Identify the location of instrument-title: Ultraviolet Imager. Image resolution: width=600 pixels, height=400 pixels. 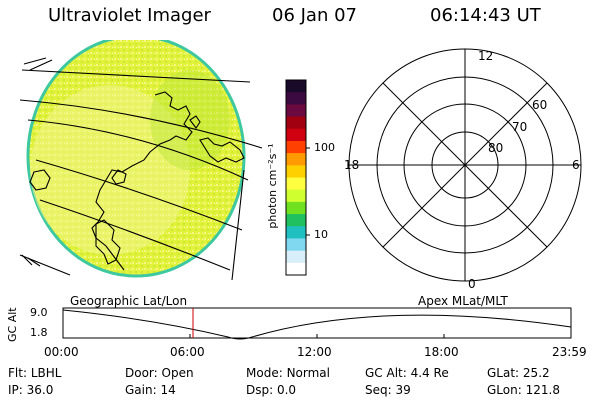
(129, 15).